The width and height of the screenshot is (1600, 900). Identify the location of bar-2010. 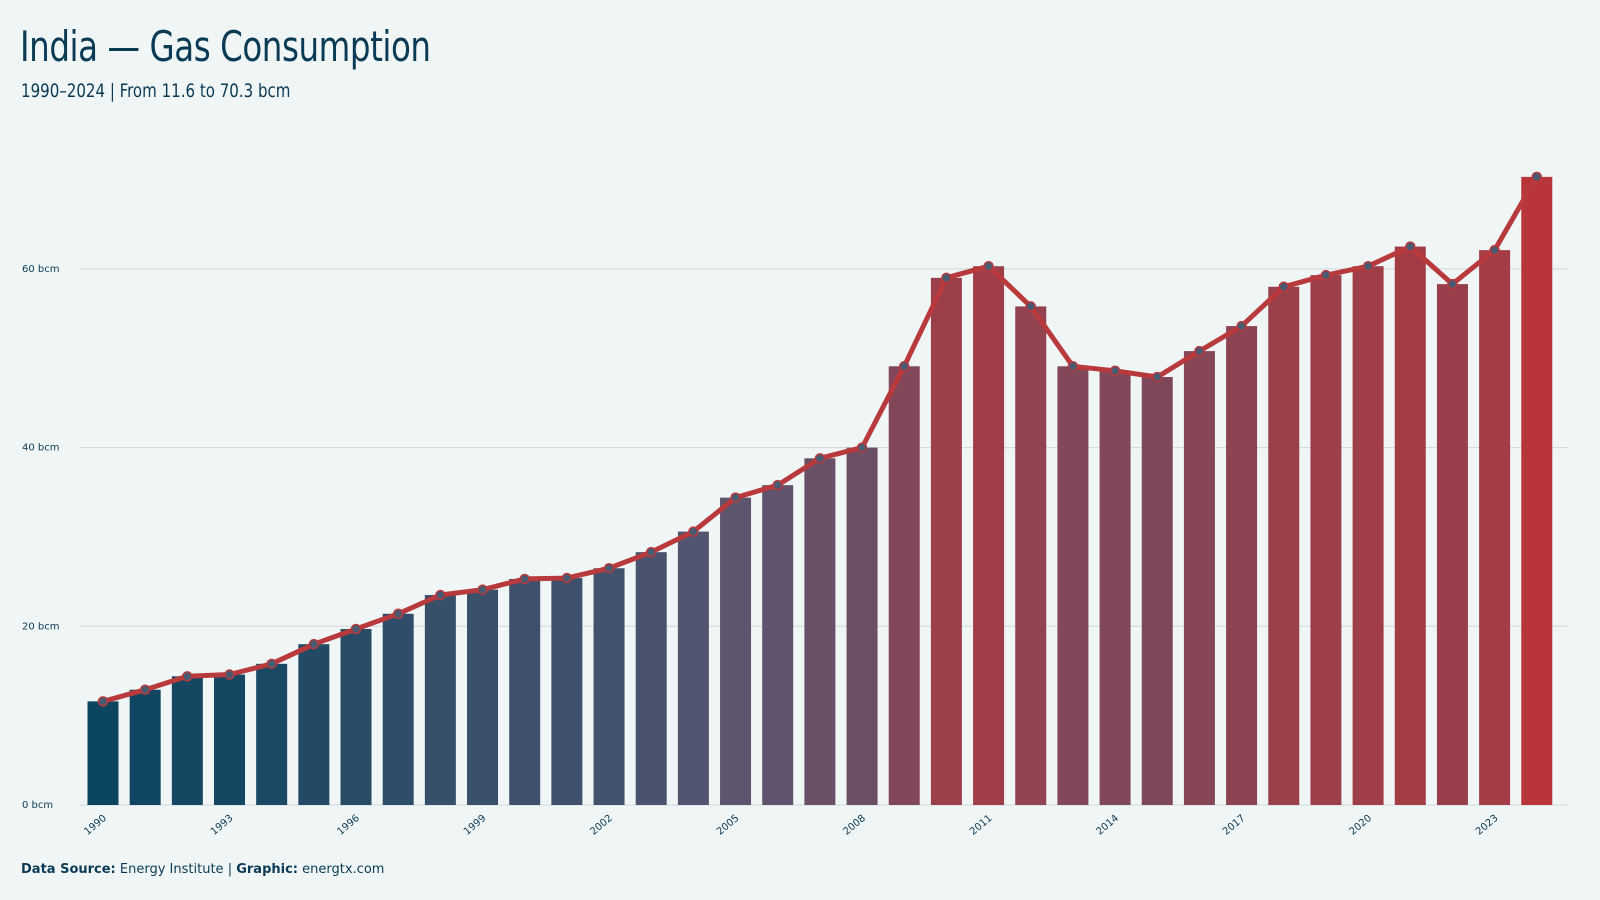
(946, 541).